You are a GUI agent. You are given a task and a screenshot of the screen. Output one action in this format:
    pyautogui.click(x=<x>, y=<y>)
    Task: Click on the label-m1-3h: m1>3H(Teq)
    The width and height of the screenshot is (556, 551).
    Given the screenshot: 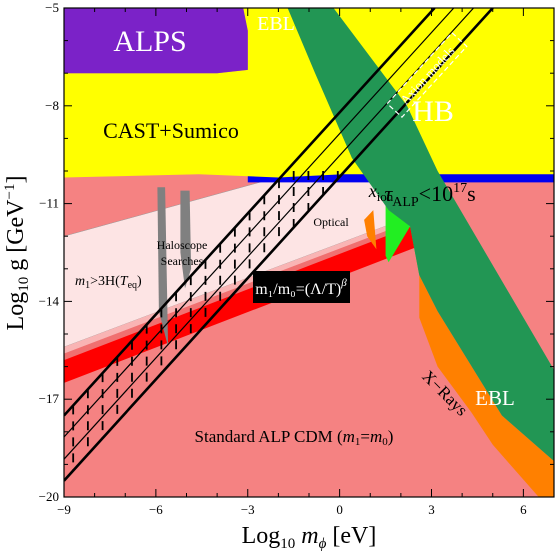 What is the action you would take?
    pyautogui.click(x=108, y=282)
    